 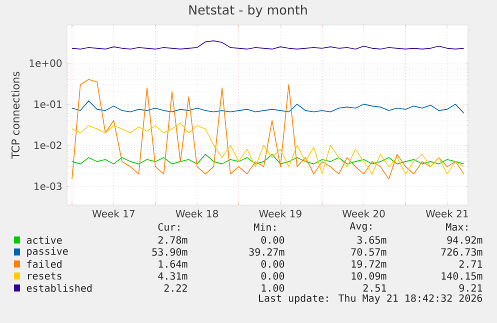 What do you see at coordinates (48, 104) in the screenshot?
I see `y-tick-label: 1e-01` at bounding box center [48, 104].